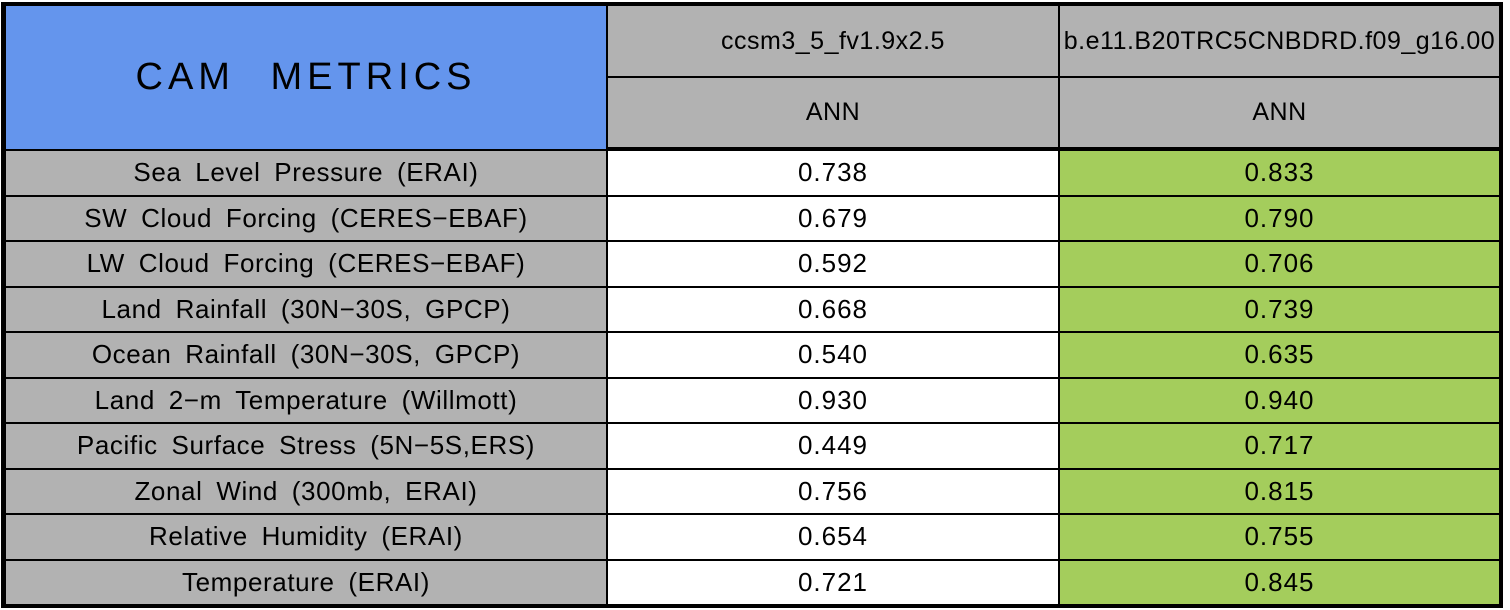  What do you see at coordinates (1279, 264) in the screenshot?
I see `score-cell-cesm-run: 0.706` at bounding box center [1279, 264].